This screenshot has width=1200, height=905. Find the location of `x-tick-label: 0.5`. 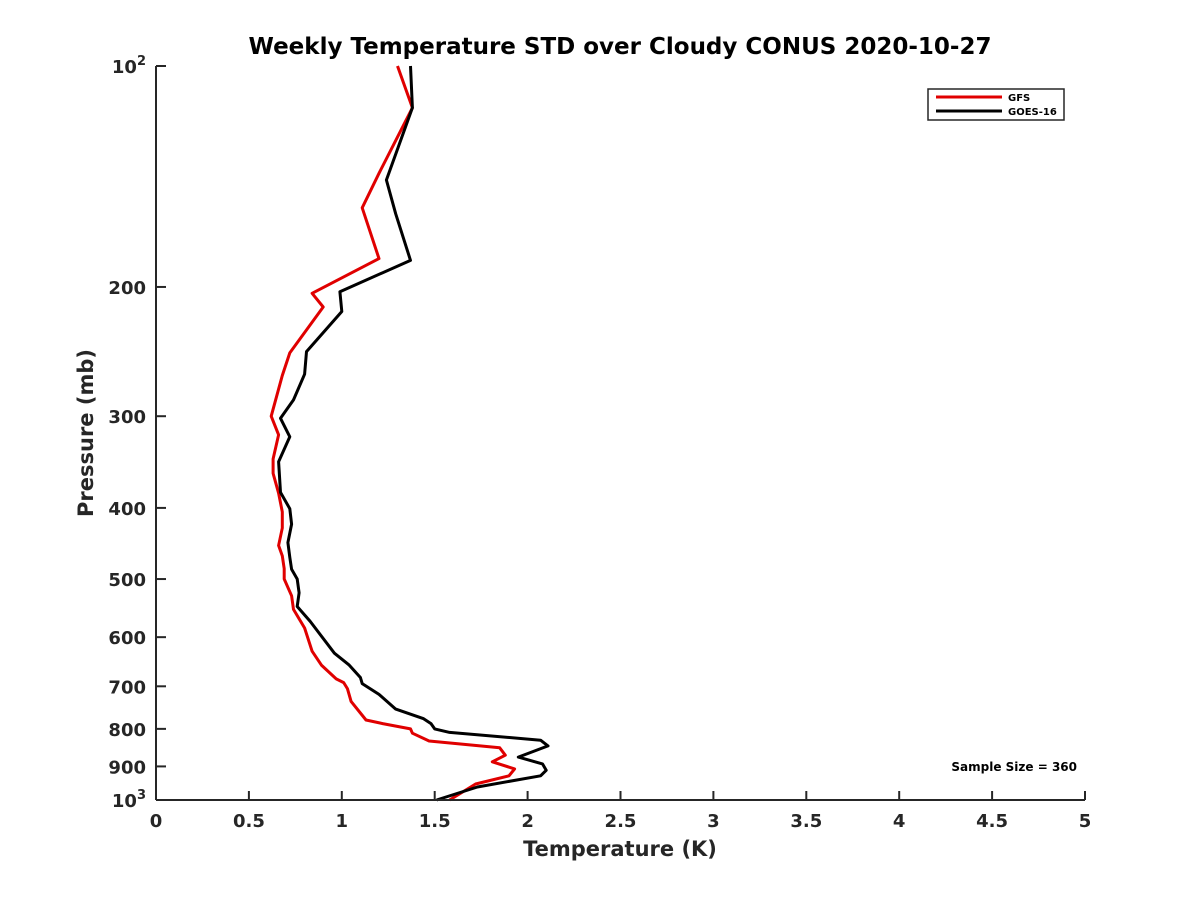

x-tick-label: 0.5 is located at coordinates (249, 821).